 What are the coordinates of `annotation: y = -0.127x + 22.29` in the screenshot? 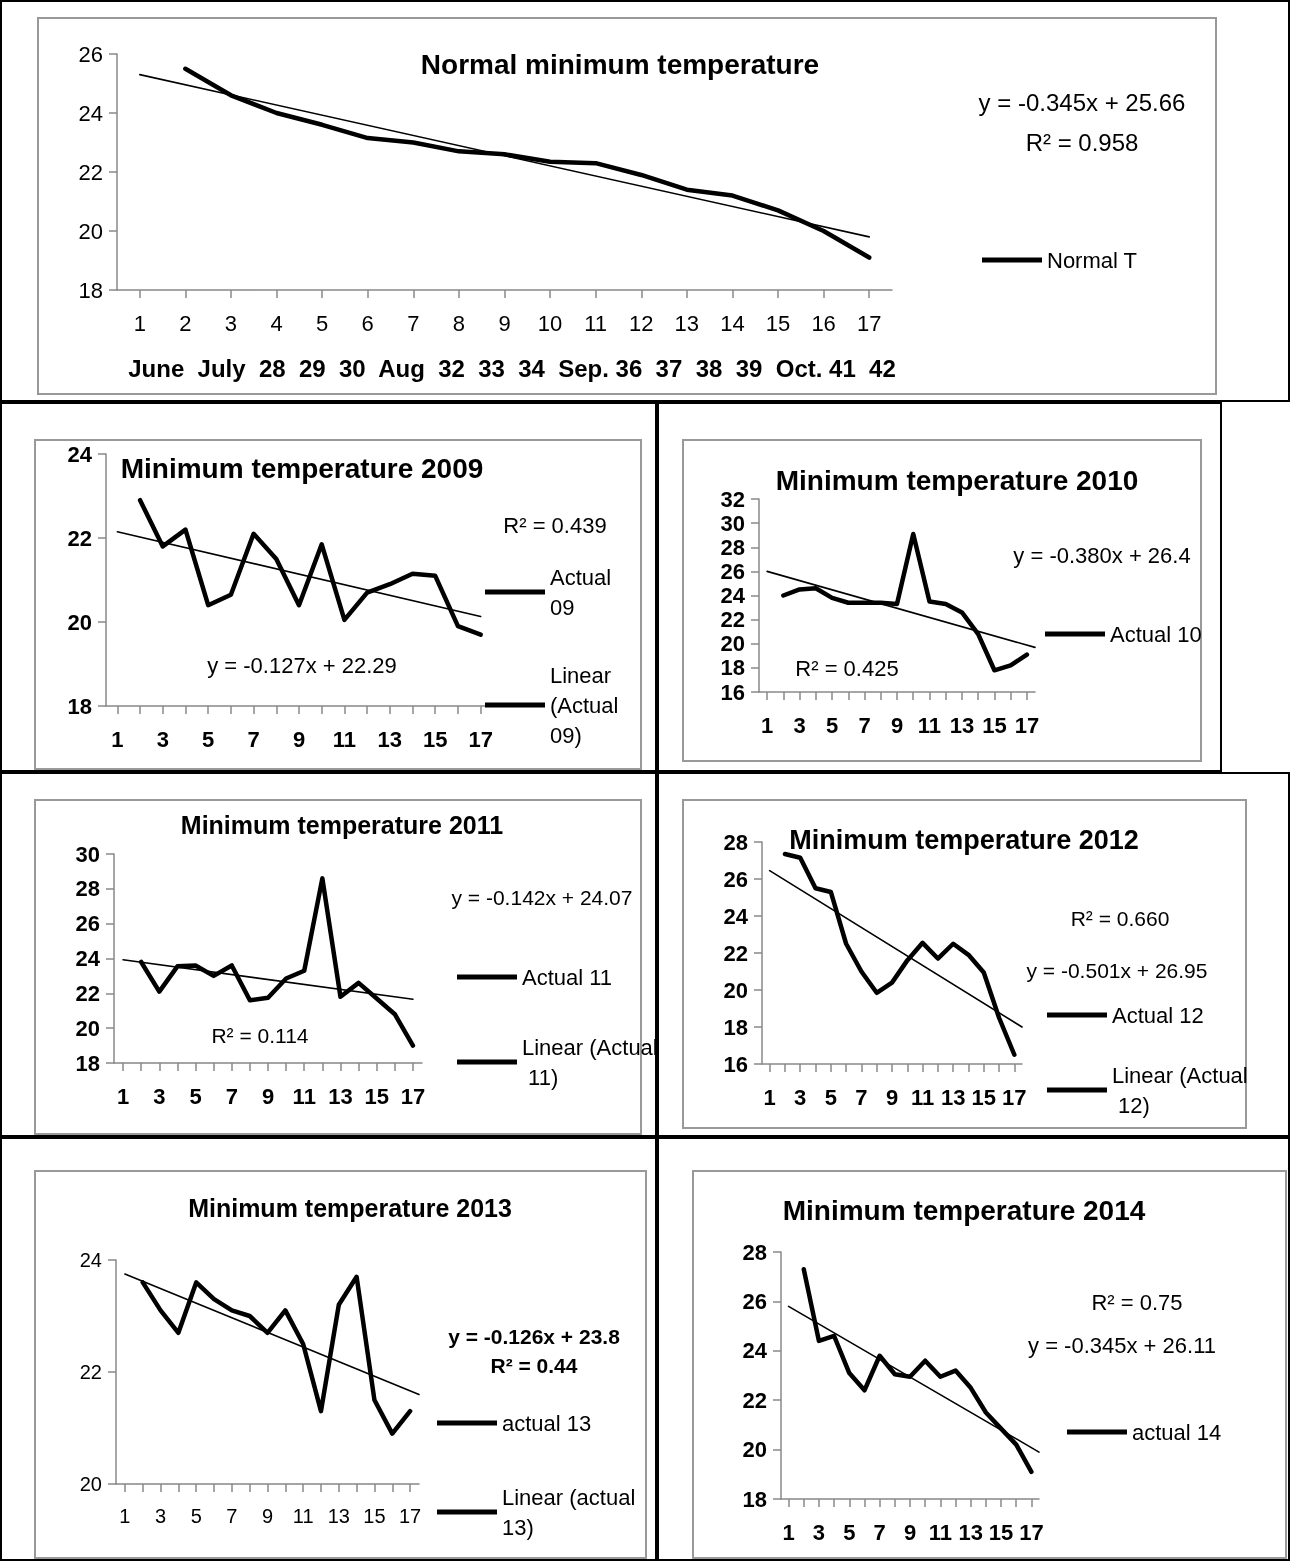 It's located at (302, 665).